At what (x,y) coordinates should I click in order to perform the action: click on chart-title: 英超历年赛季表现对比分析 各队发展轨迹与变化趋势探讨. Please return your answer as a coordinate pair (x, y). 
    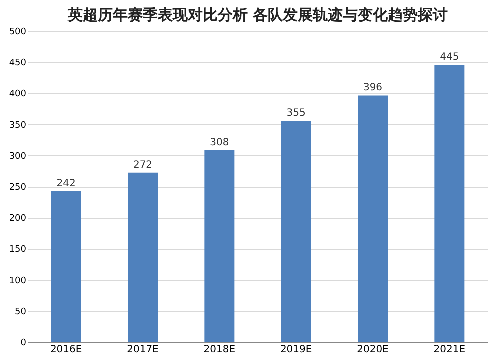
    Looking at the image, I should click on (257, 15).